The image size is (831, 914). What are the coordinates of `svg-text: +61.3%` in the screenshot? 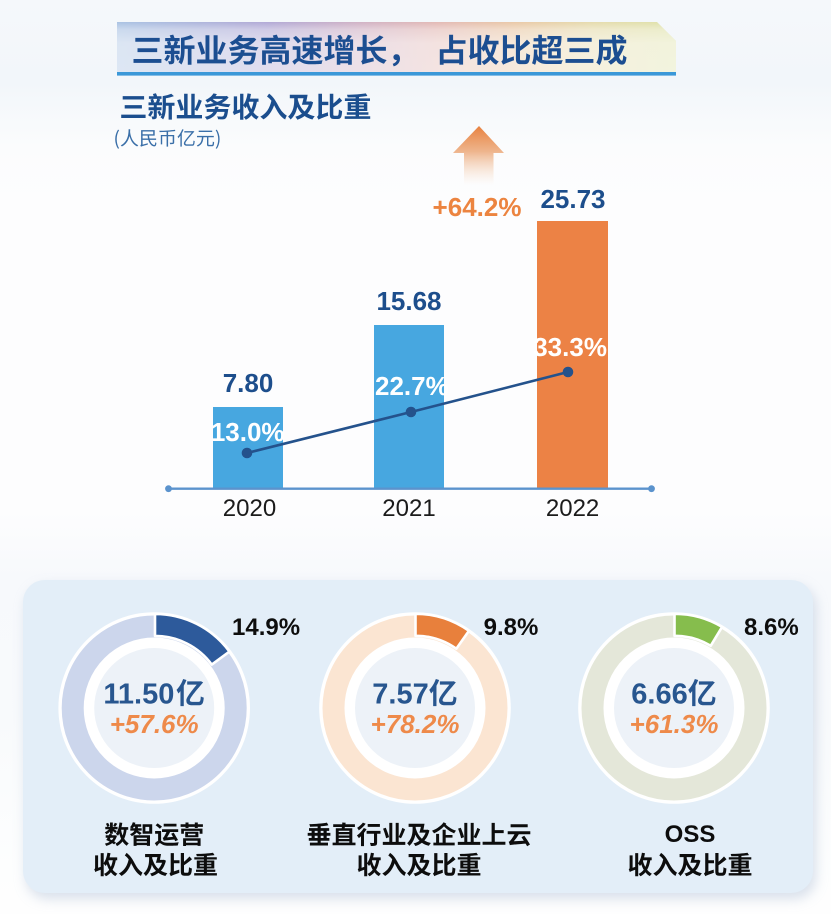 It's located at (674, 724).